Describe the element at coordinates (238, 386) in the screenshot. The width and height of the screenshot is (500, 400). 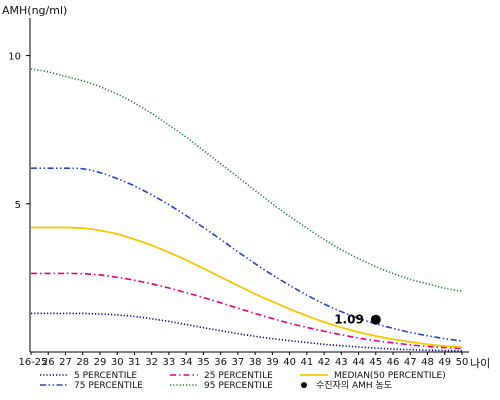
I see `legend-label: 95 PERCENTILE` at that location.